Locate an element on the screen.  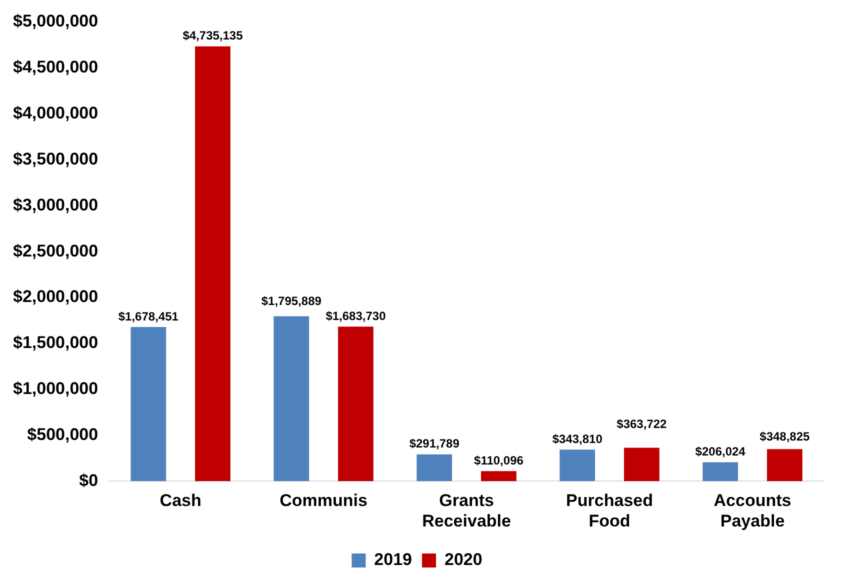
y-tick-label: $2,500,000 is located at coordinates (55, 250).